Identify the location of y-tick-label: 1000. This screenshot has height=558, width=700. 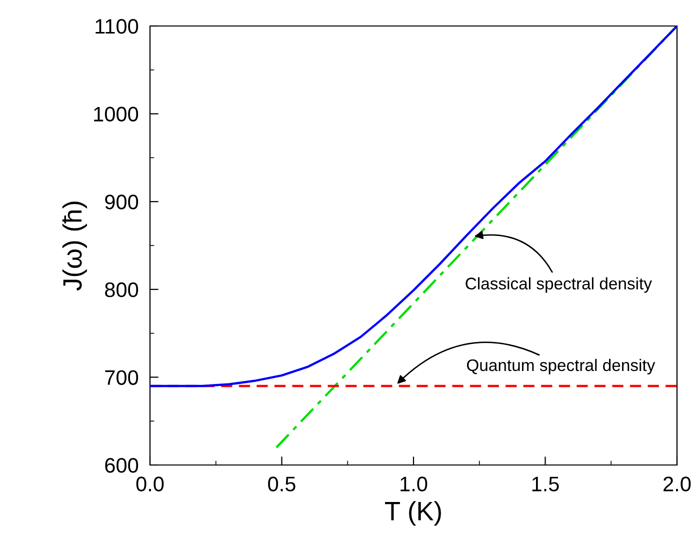
(116, 114).